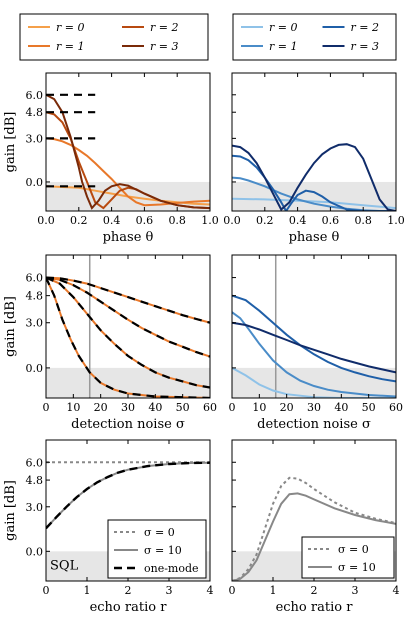 The image size is (415, 623). What do you see at coordinates (101, 407) in the screenshot?
I see `x-tick-label: 20` at bounding box center [101, 407].